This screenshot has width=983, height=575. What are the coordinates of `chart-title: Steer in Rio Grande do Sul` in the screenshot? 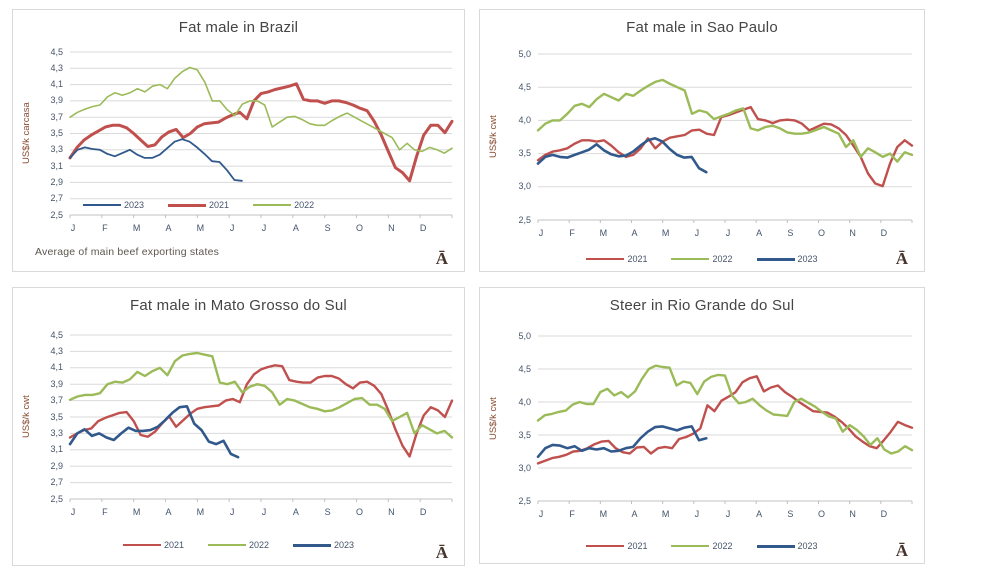 It's located at (702, 305).